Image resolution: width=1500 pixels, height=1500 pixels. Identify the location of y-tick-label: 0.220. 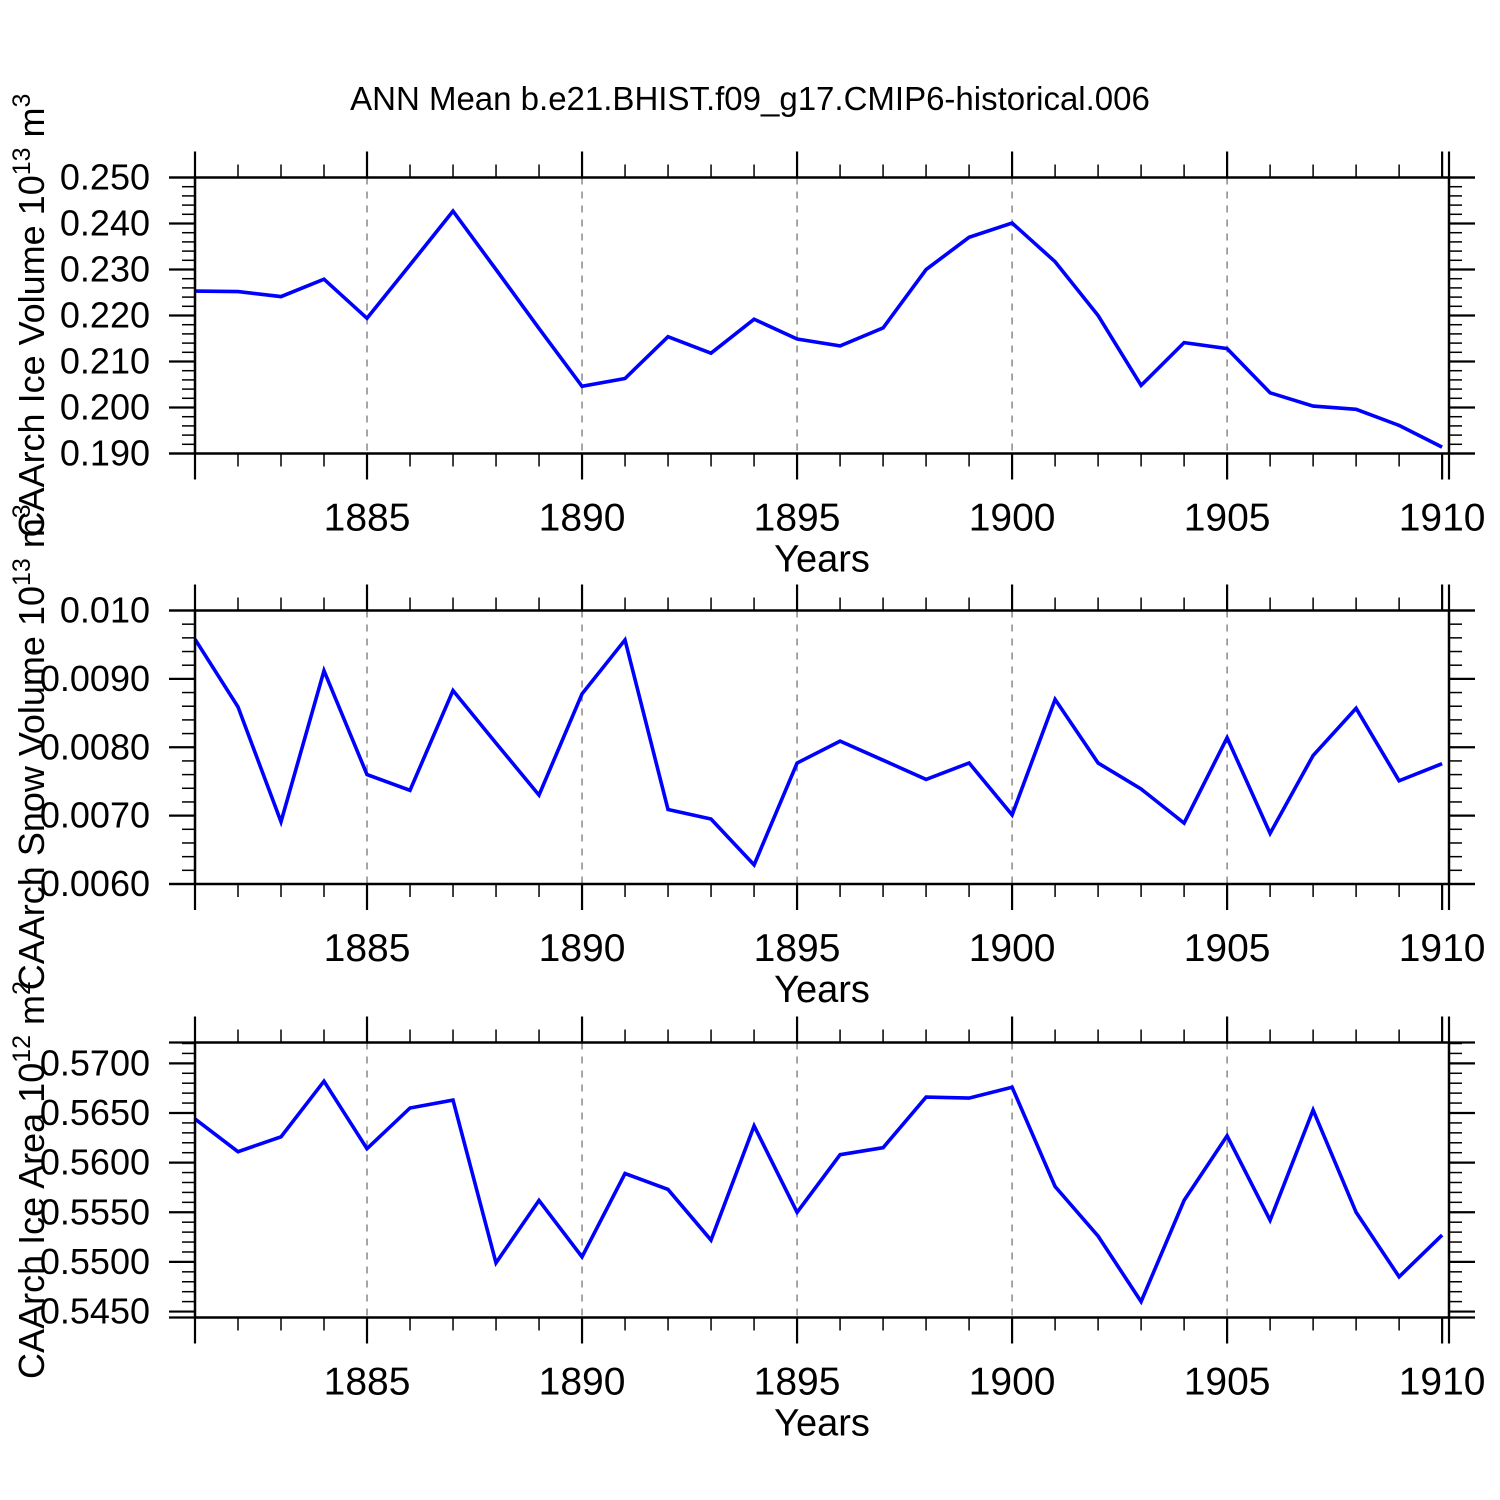
(105, 315).